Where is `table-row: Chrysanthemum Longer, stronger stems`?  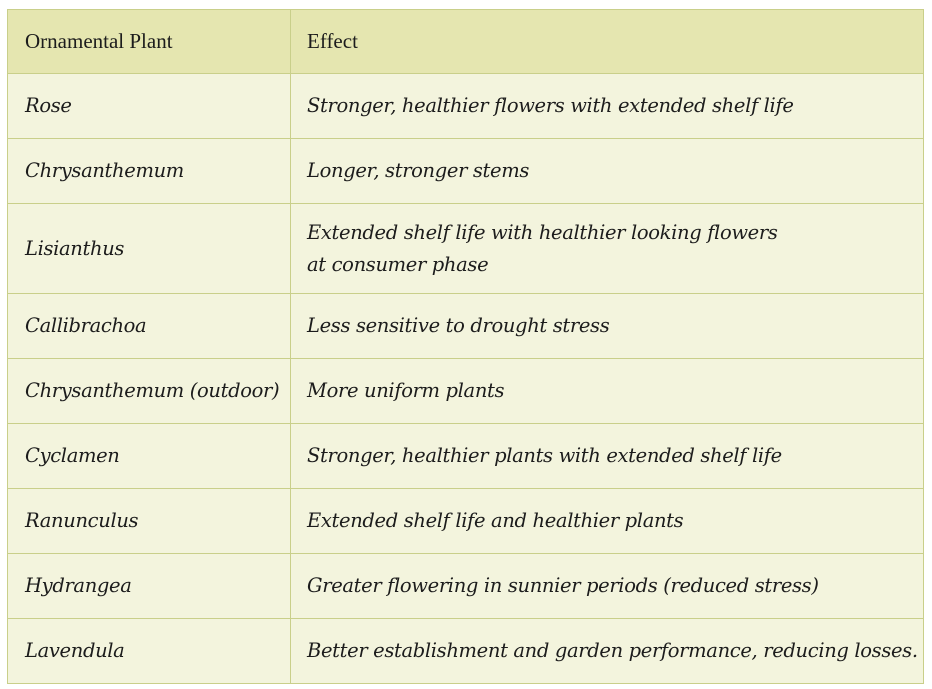
table-row: Chrysanthemum Longer, stronger stems is located at coordinates (465, 171).